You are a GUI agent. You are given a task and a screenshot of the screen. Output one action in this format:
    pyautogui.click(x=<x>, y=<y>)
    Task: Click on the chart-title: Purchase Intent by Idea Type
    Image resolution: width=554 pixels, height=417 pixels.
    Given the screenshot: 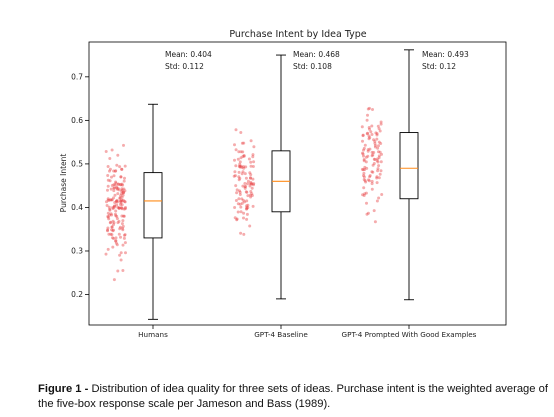 What is the action you would take?
    pyautogui.click(x=297, y=34)
    